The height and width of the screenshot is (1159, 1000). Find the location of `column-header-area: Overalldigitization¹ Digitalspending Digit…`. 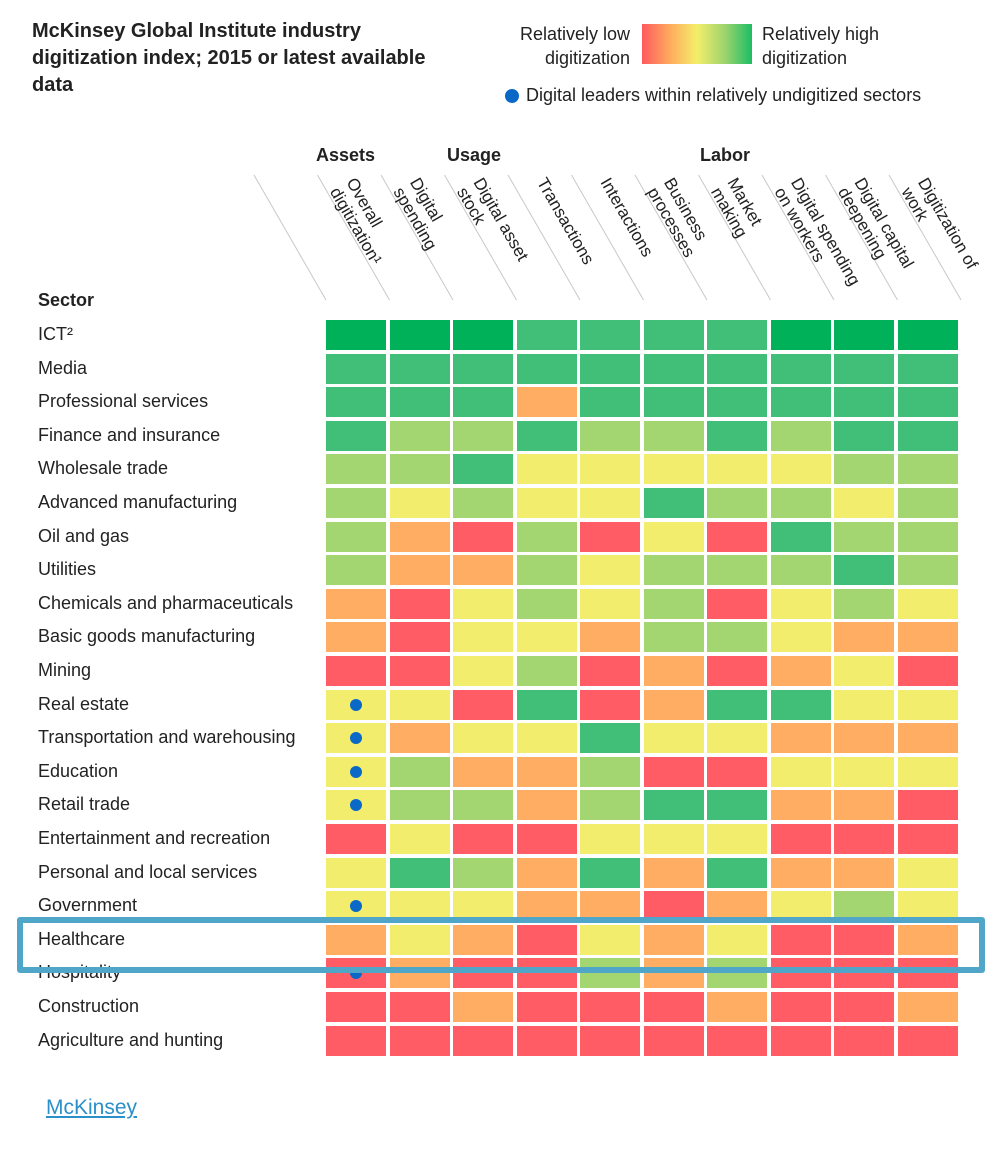

column-header-area: Overalldigitization¹ Digitalspending Digit… is located at coordinates (617, 237).